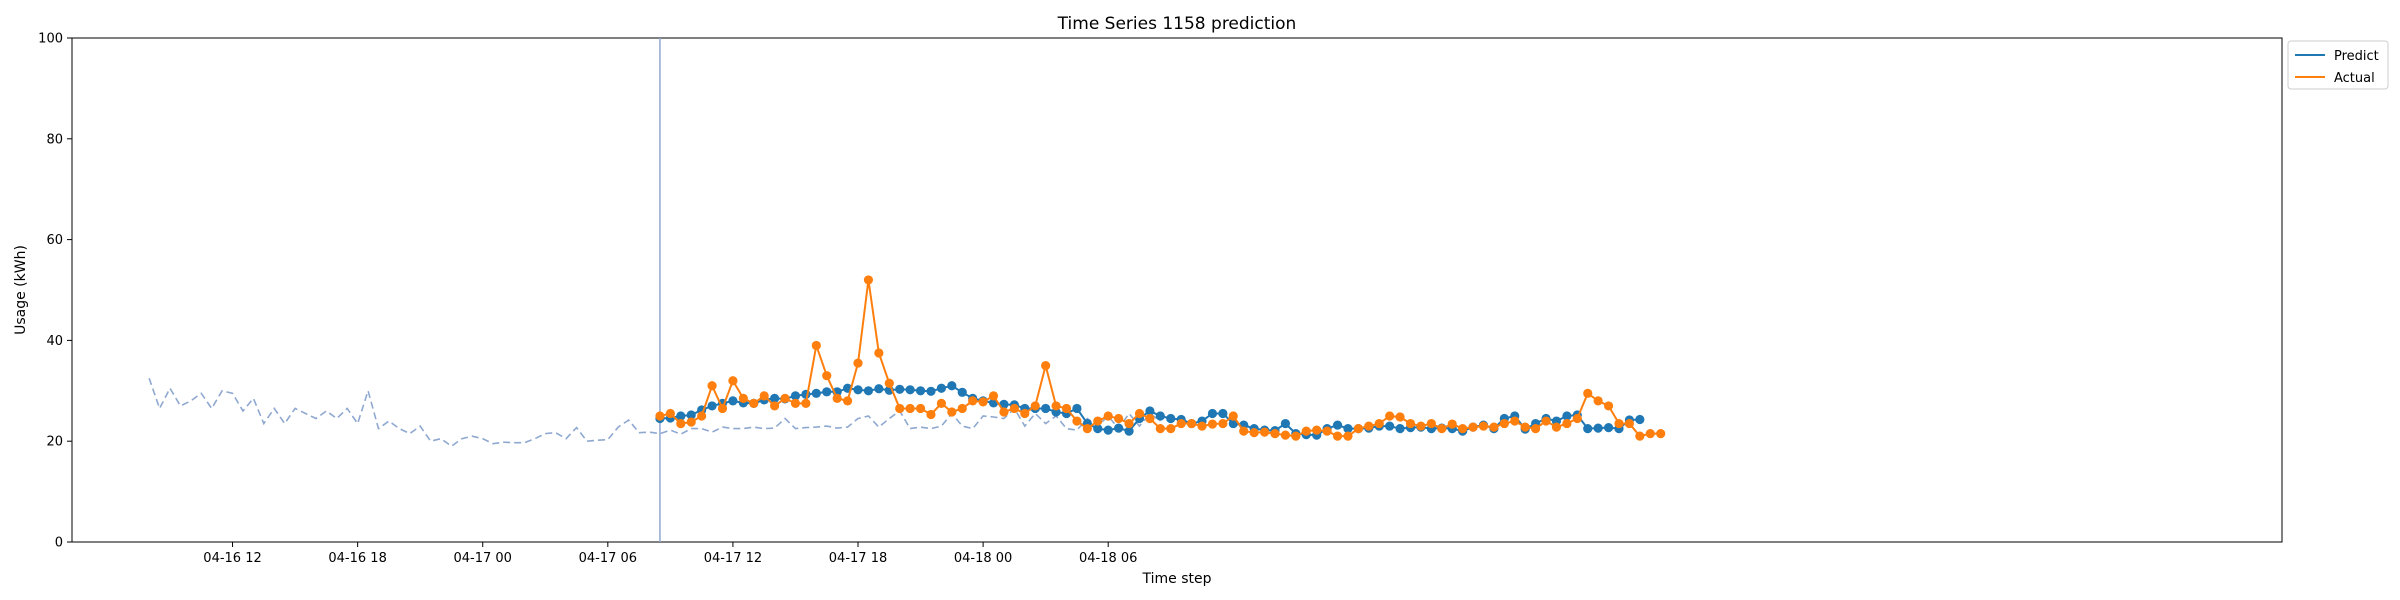  What do you see at coordinates (1177, 579) in the screenshot?
I see `x-axis-label: Time step` at bounding box center [1177, 579].